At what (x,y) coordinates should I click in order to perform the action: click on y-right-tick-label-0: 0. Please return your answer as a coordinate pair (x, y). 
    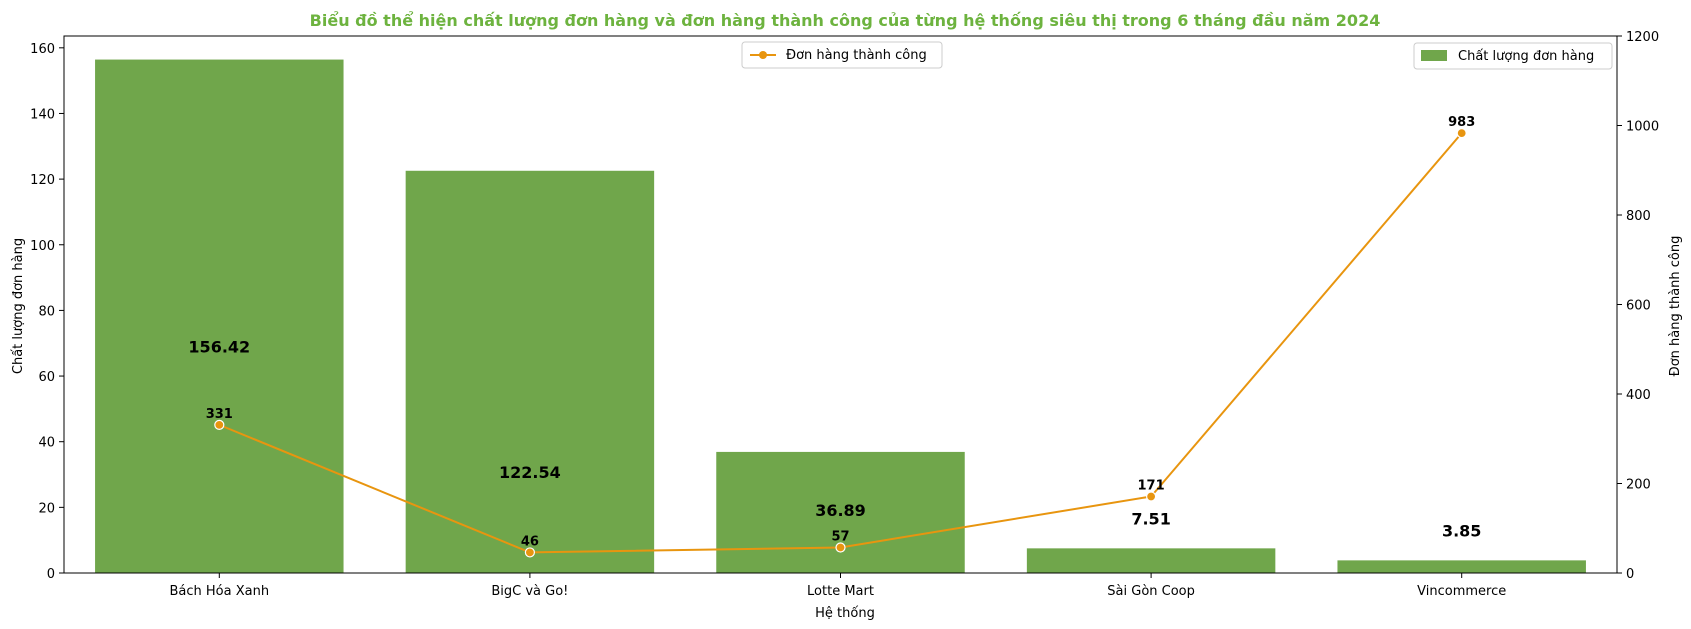
    Looking at the image, I should click on (1630, 574).